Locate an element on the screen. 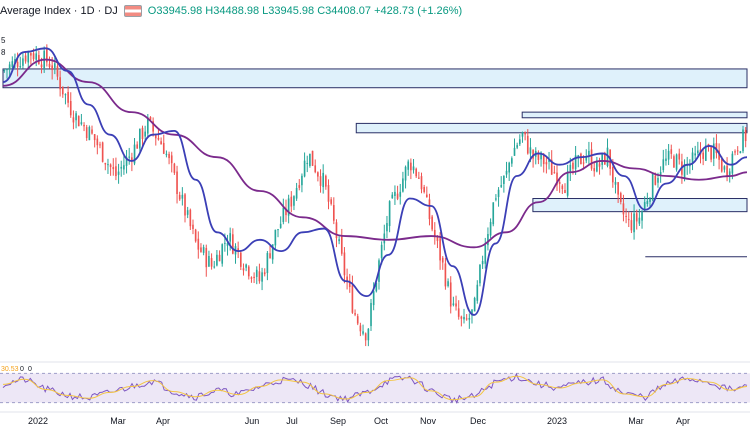 Image resolution: width=750 pixels, height=435 pixels. rsi-ma-line is located at coordinates (375, 388).